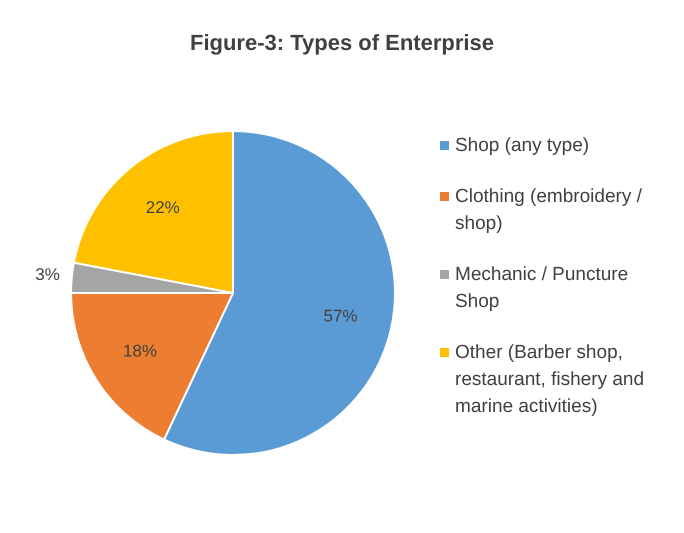  I want to click on legend-label: Clothing (embroidery / shop), so click(549, 210).